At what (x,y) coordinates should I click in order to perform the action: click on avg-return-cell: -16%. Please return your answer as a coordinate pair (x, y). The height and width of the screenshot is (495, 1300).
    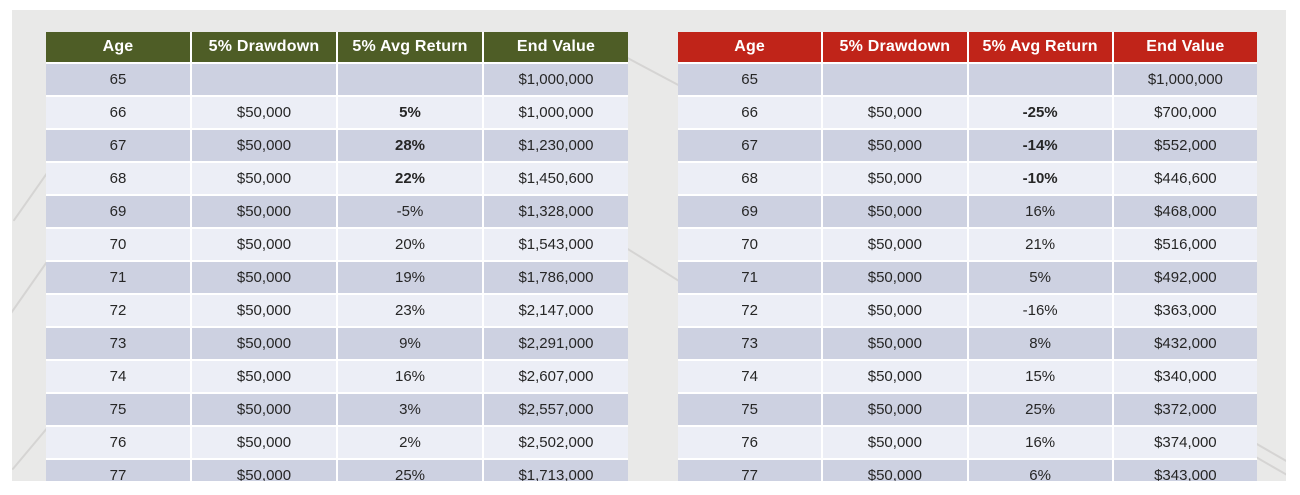
    Looking at the image, I should click on (1040, 310).